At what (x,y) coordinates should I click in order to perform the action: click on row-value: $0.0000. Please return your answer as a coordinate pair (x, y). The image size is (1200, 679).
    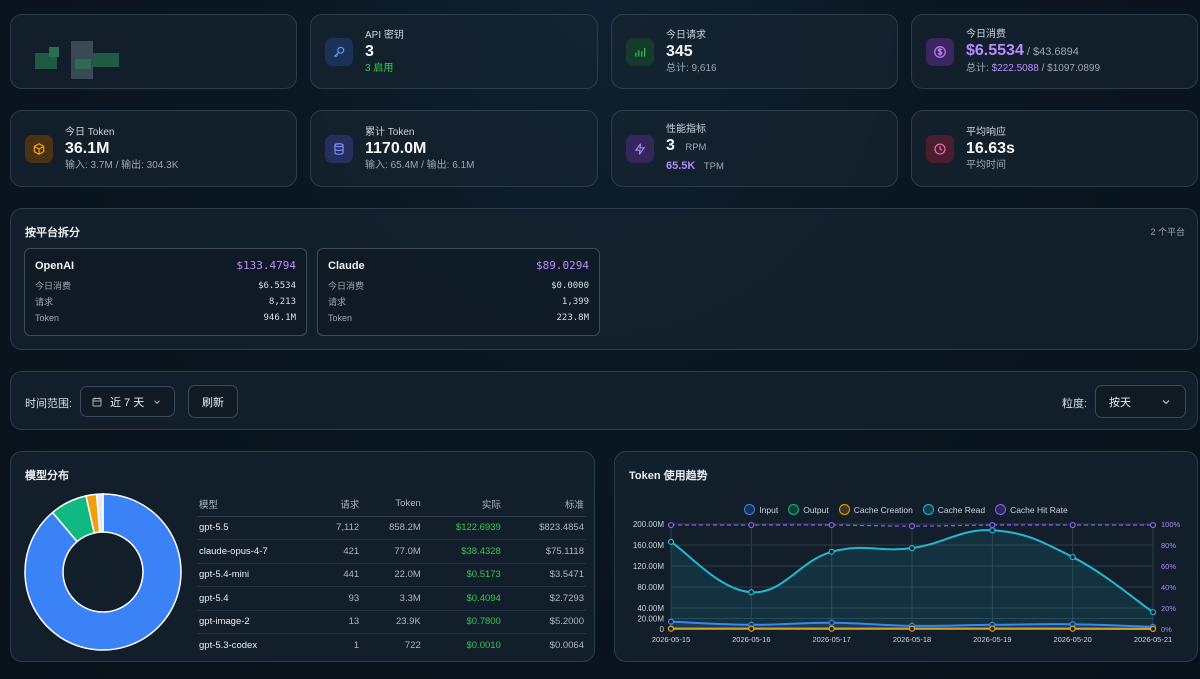
    Looking at the image, I should click on (570, 286).